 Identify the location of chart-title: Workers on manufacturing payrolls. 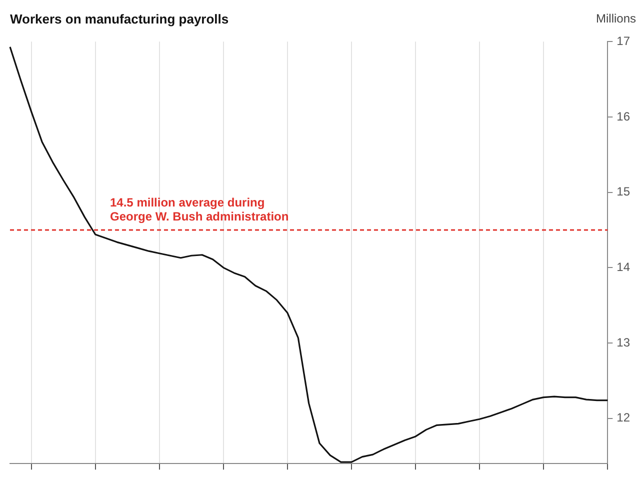
(119, 18).